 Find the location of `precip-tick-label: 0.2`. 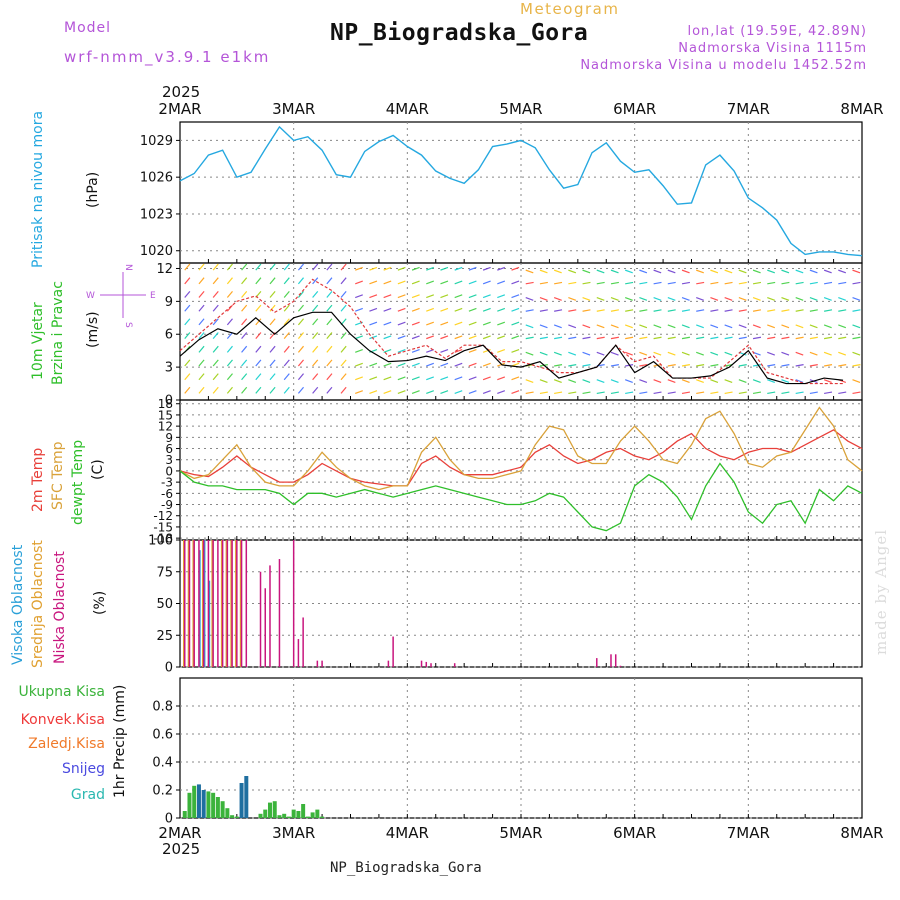

precip-tick-label: 0.2 is located at coordinates (162, 791).